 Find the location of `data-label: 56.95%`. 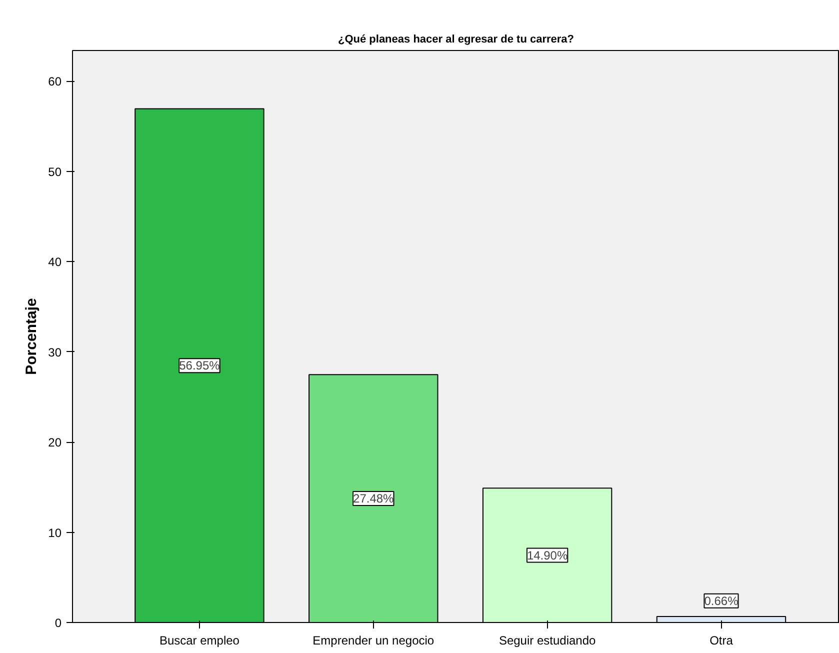

data-label: 56.95% is located at coordinates (199, 365).